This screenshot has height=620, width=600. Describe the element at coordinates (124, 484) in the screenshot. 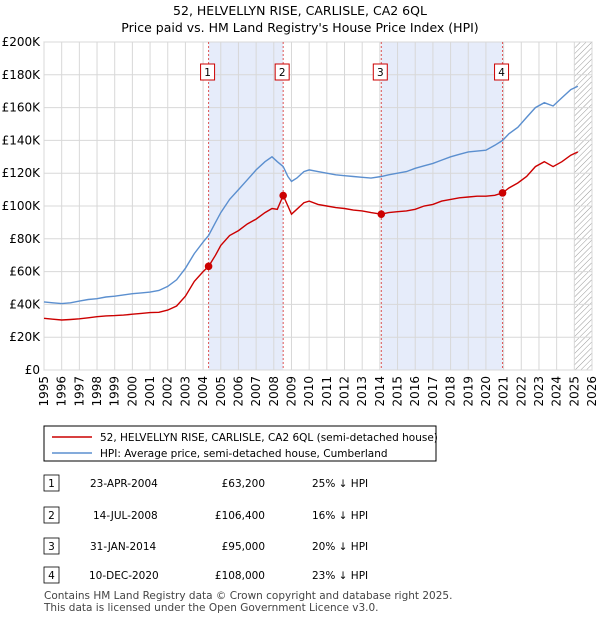

I see `table-row-date: 23-APR-2004` at that location.